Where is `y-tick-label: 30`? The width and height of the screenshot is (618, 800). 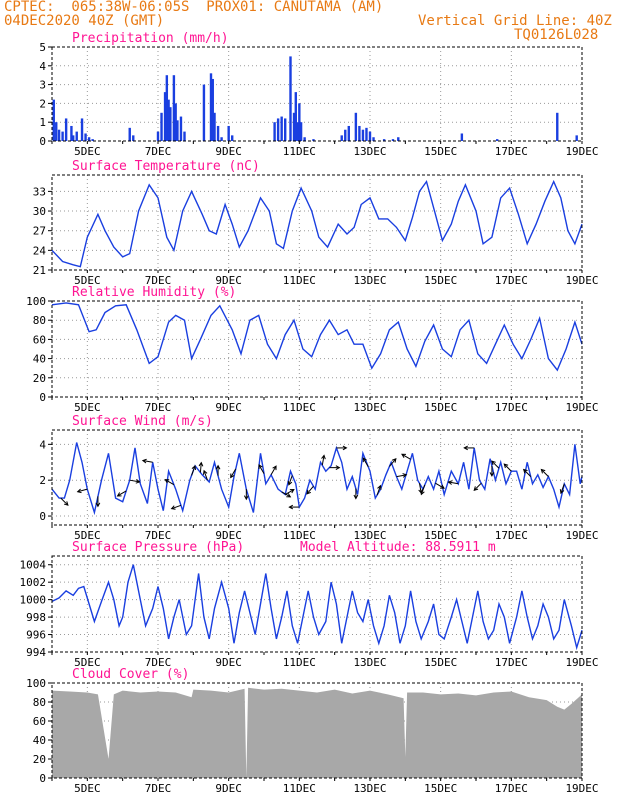 y-tick-label: 30 is located at coordinates (39, 211).